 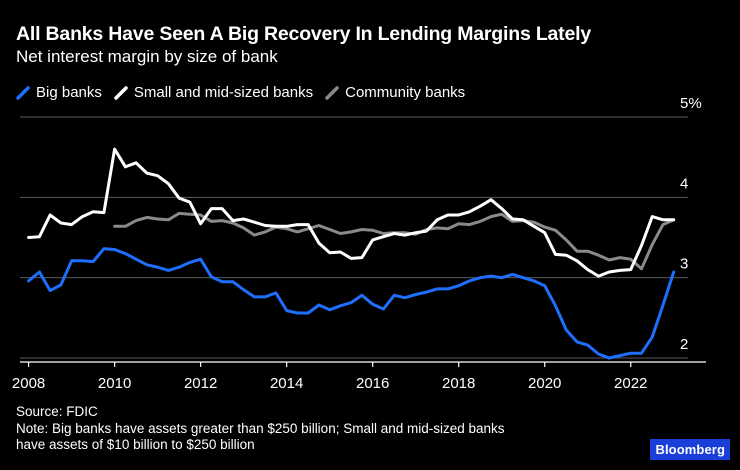 What do you see at coordinates (684, 264) in the screenshot?
I see `y-tick-label-3: 3` at bounding box center [684, 264].